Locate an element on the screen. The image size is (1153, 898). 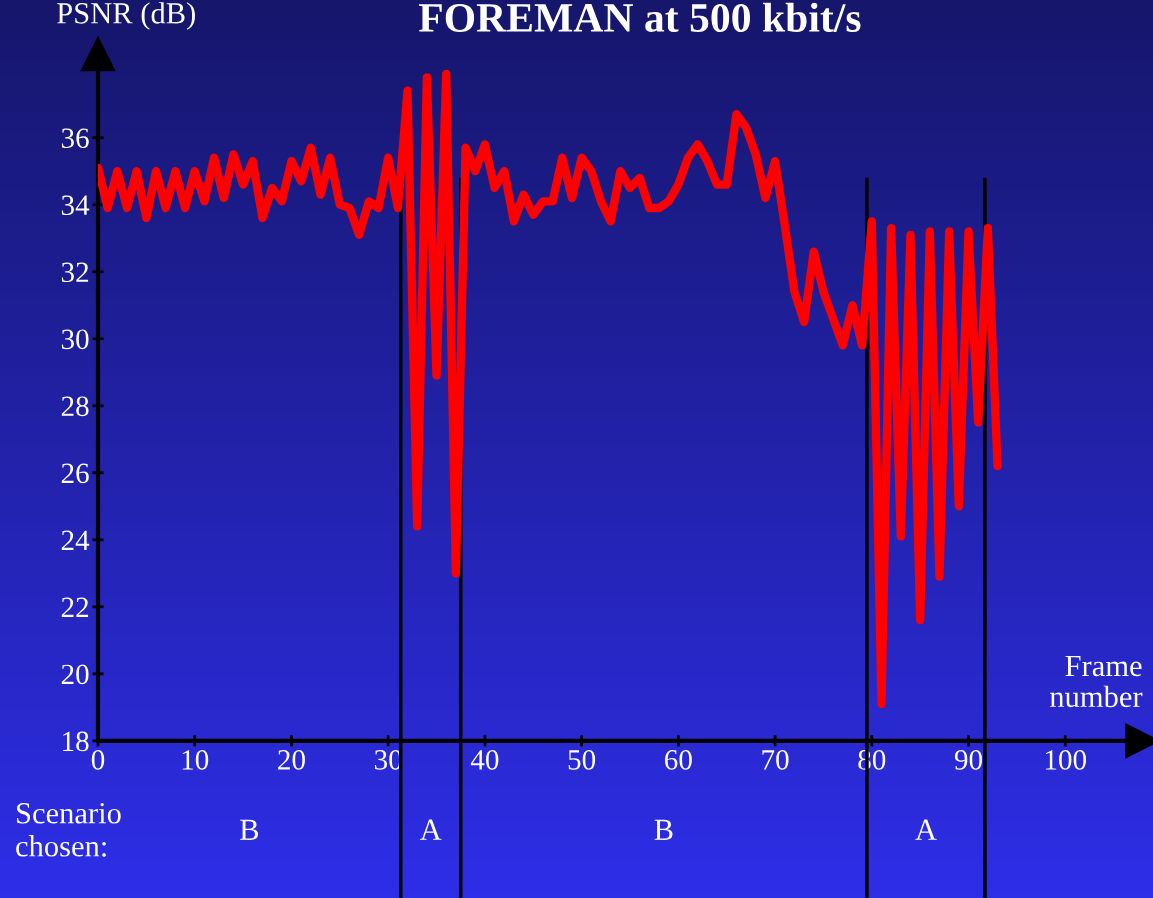
x-tick-label: 70 is located at coordinates (775, 760).